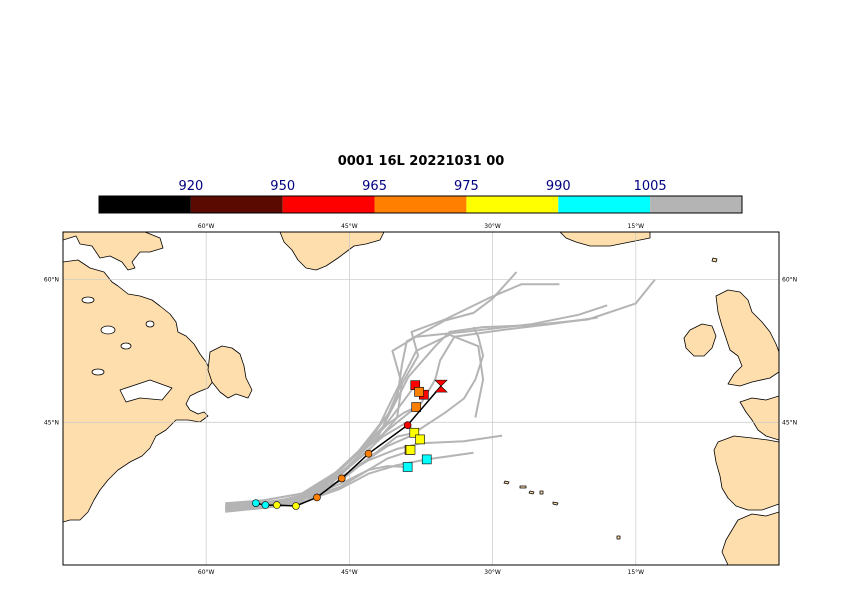  Describe the element at coordinates (421, 161) in the screenshot. I see `chart-title: 0001 16L 20221031 00` at that location.